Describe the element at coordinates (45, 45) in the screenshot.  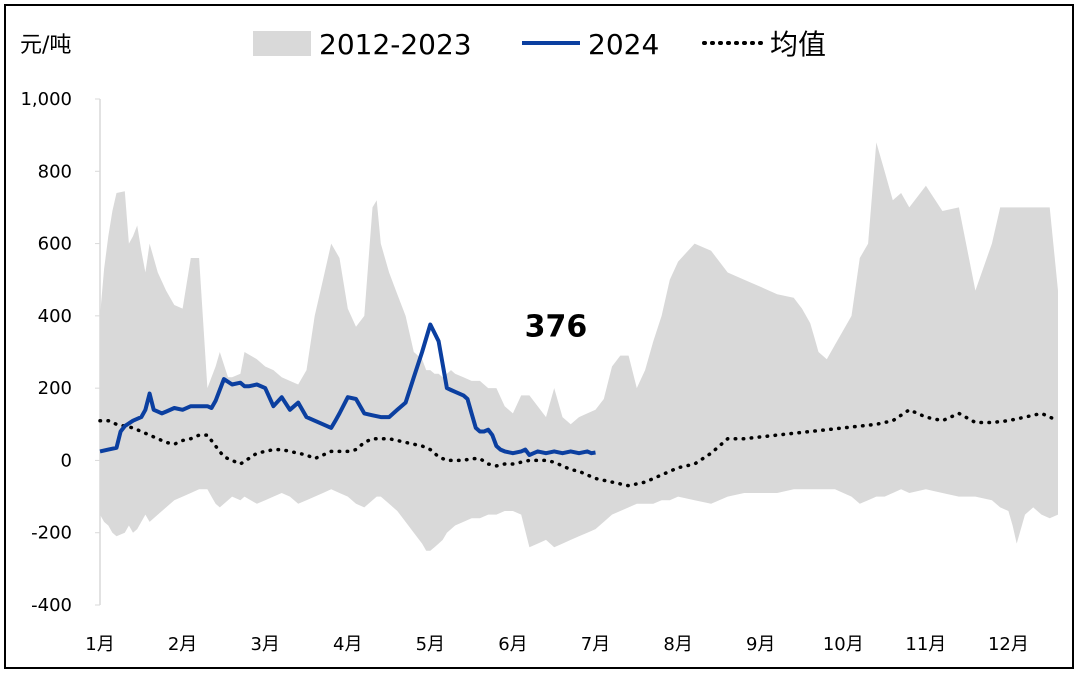
I see `y-unit-label: 元/吨` at that location.